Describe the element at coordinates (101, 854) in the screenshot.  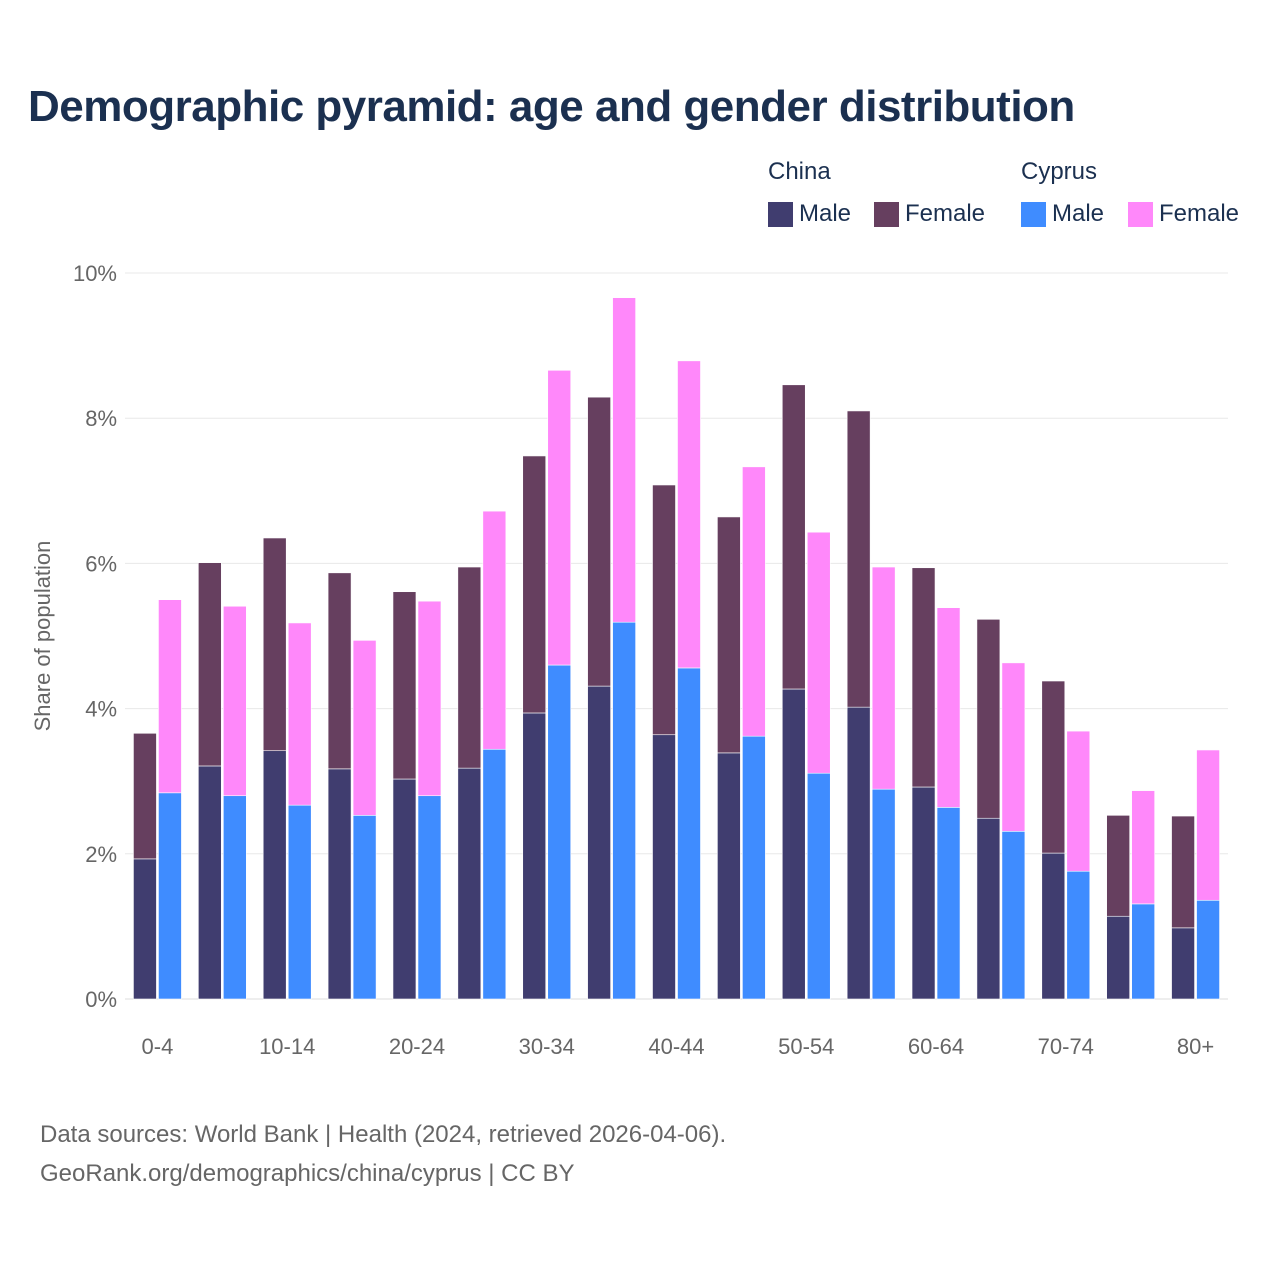
I see `y-tick-label: 2%` at that location.